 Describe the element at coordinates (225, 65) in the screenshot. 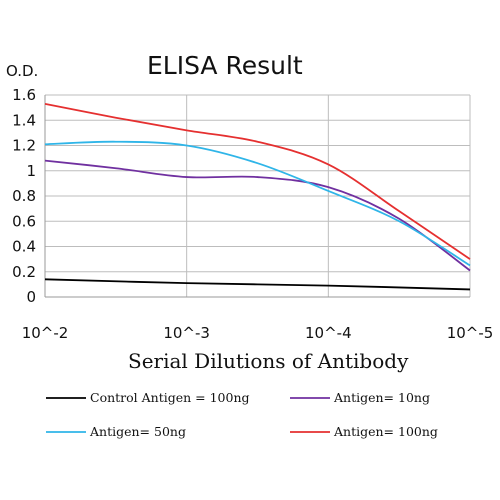

I see `chart-title: ELISA Result` at that location.